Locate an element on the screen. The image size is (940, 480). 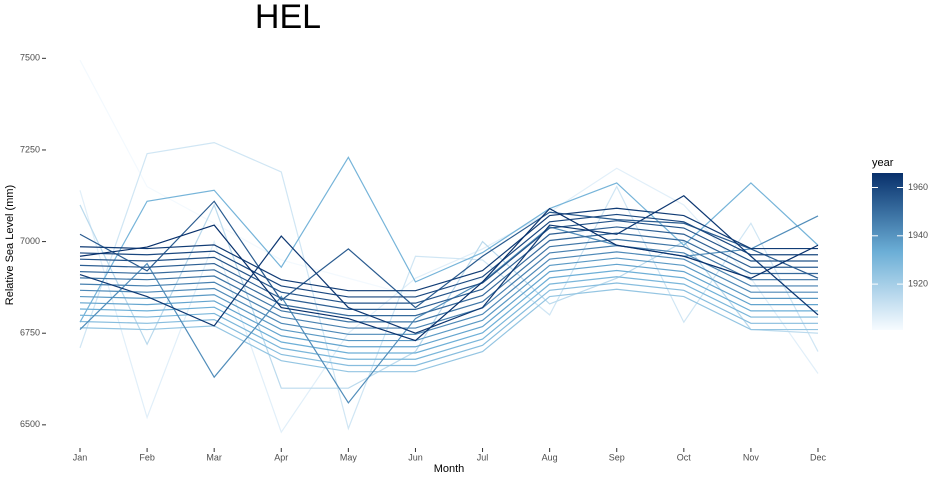
y-tick-label: 6750 is located at coordinates (30, 333).